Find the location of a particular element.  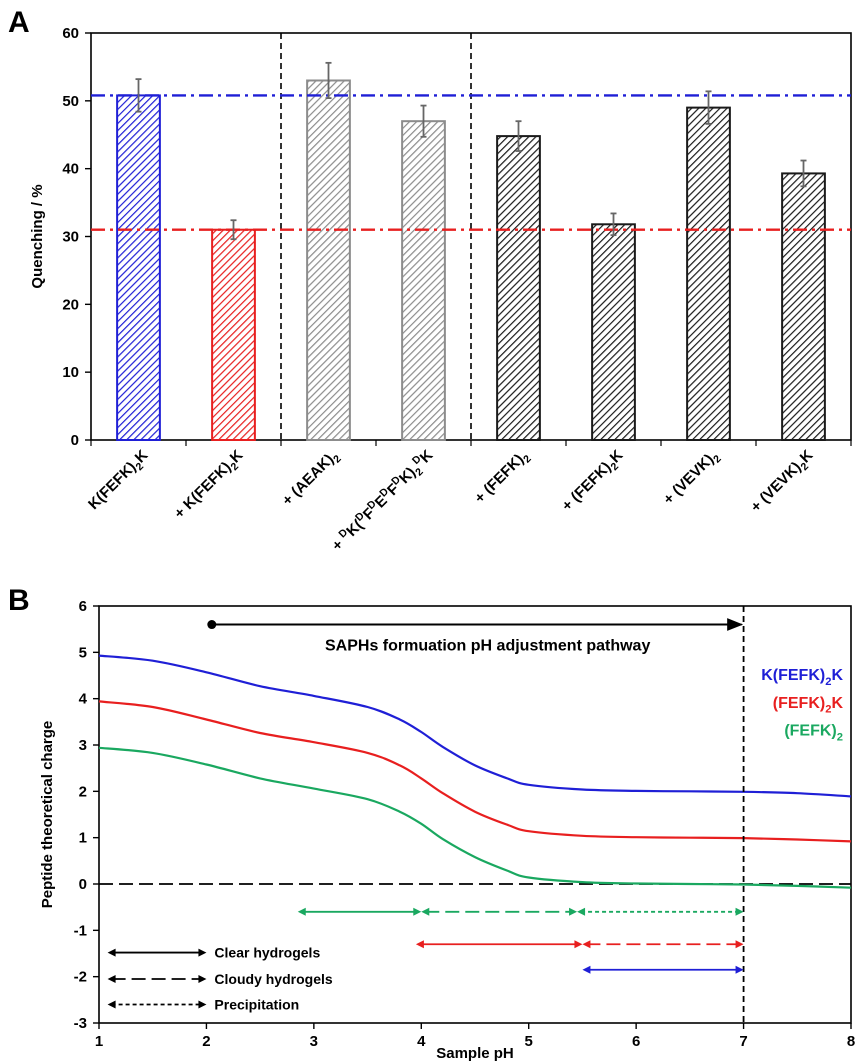

category-label: + K(FEFK)2​K is located at coordinates (210, 486).